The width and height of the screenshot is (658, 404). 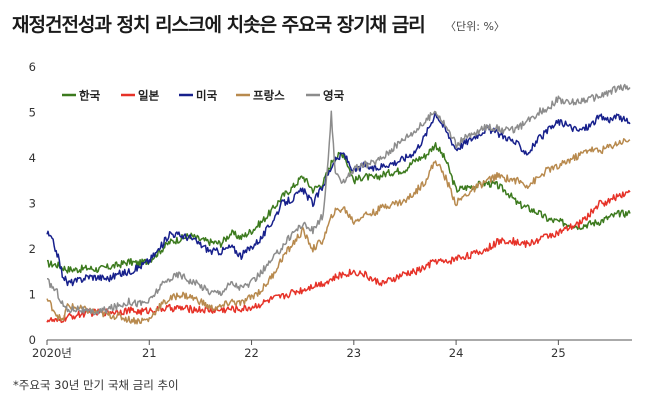 What do you see at coordinates (456, 353) in the screenshot?
I see `x-tick-label: 24` at bounding box center [456, 353].